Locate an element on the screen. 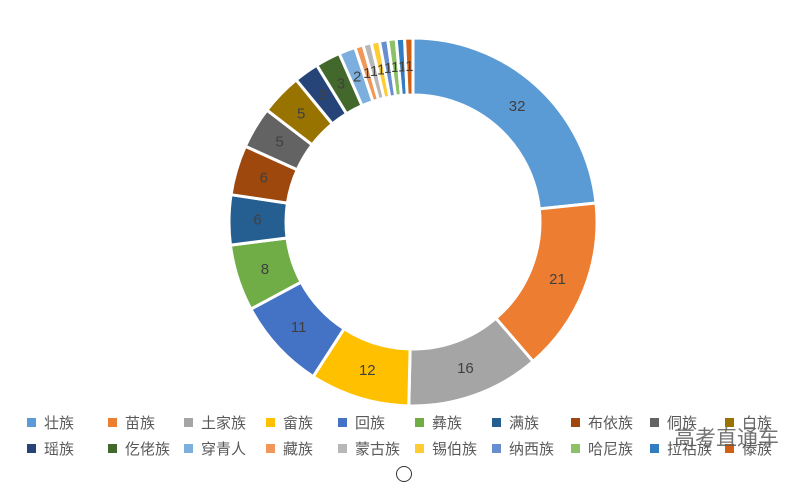 The image size is (811, 482). legend-item: 蒙古族 is located at coordinates (369, 448).